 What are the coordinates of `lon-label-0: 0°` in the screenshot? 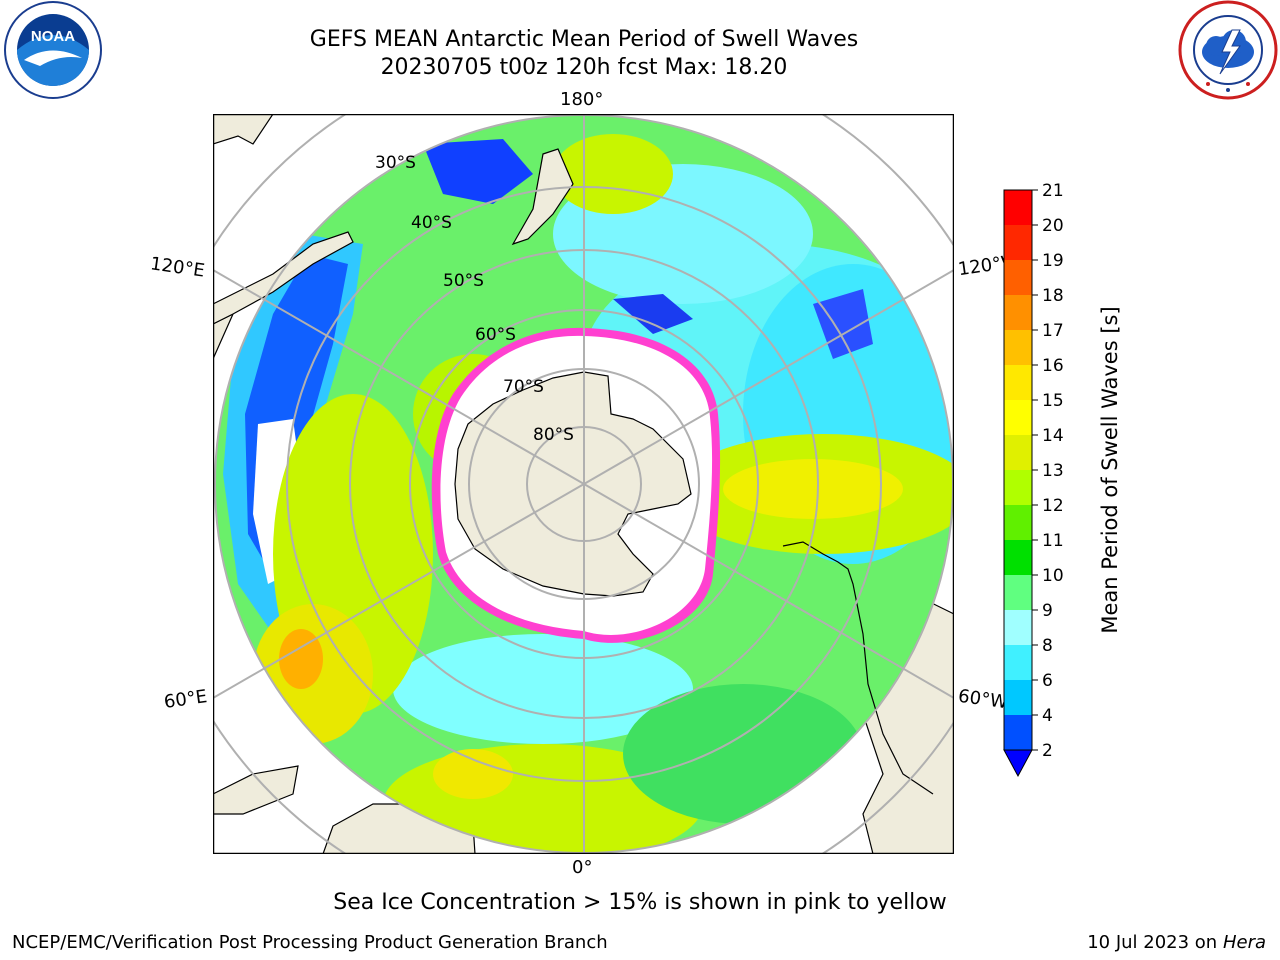 It's located at (582, 867).